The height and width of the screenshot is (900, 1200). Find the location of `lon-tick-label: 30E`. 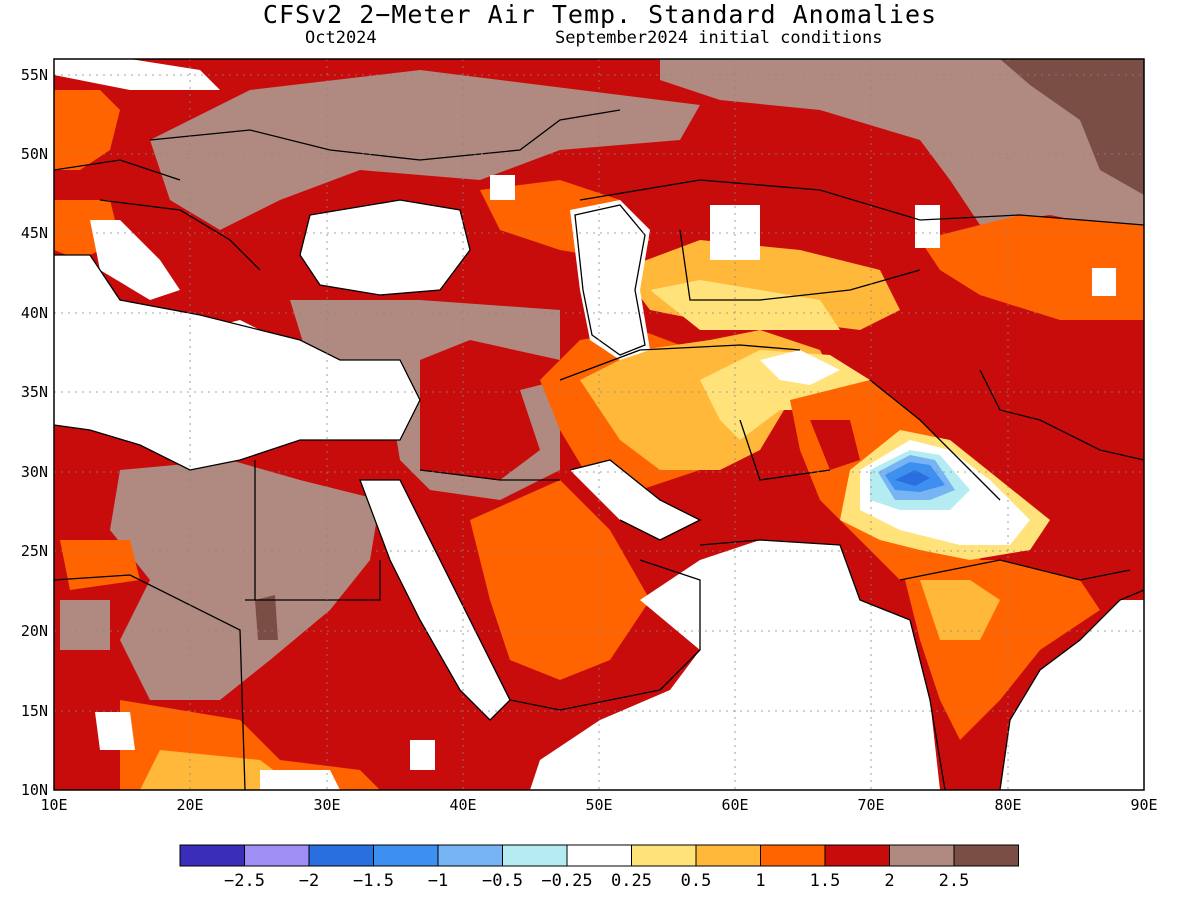

lon-tick-label: 30E is located at coordinates (326, 805).